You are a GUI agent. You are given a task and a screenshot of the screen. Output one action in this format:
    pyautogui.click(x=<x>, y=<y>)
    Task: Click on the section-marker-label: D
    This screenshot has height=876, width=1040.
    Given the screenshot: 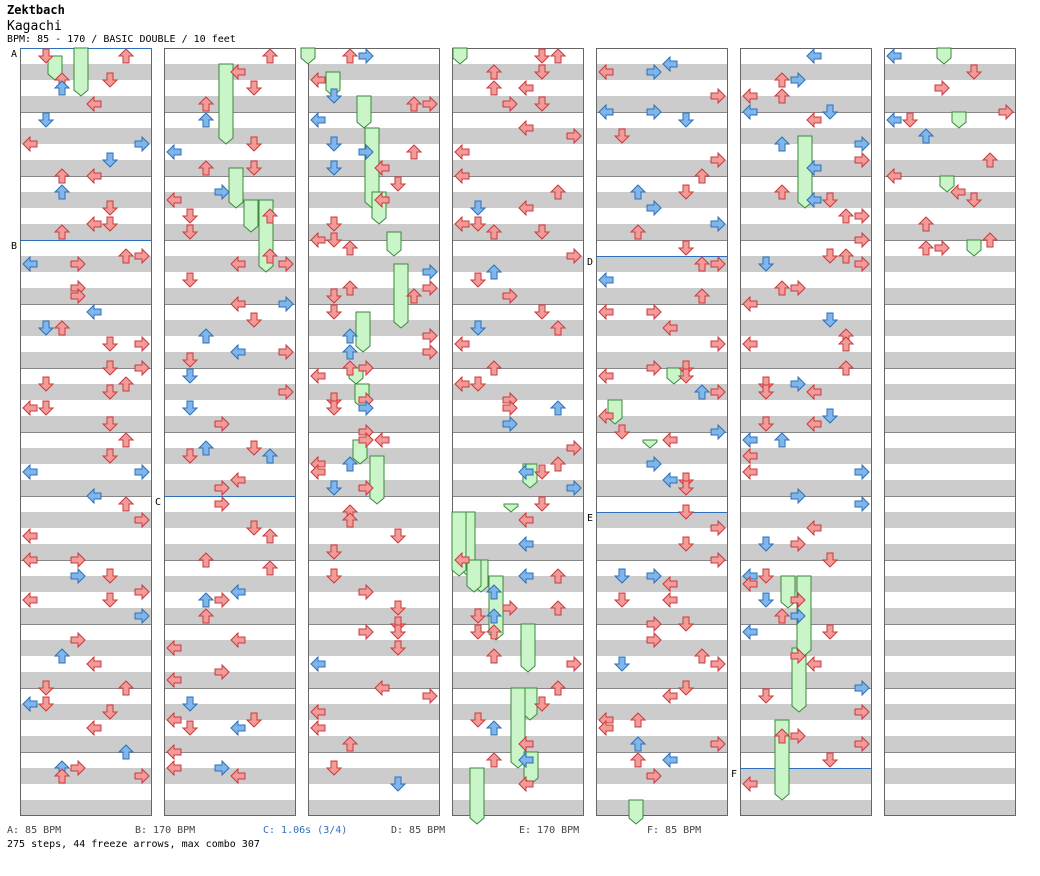 What is the action you would take?
    pyautogui.click(x=590, y=262)
    